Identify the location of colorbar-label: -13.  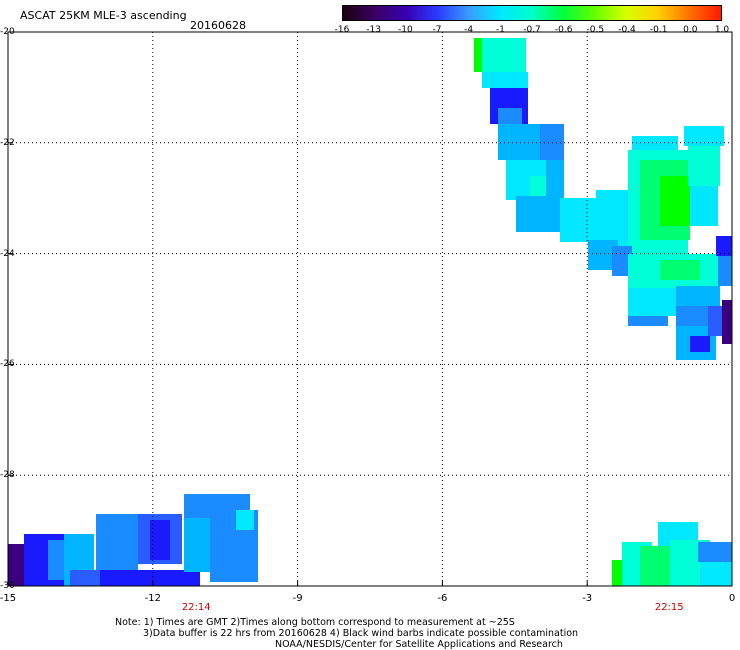
(374, 30).